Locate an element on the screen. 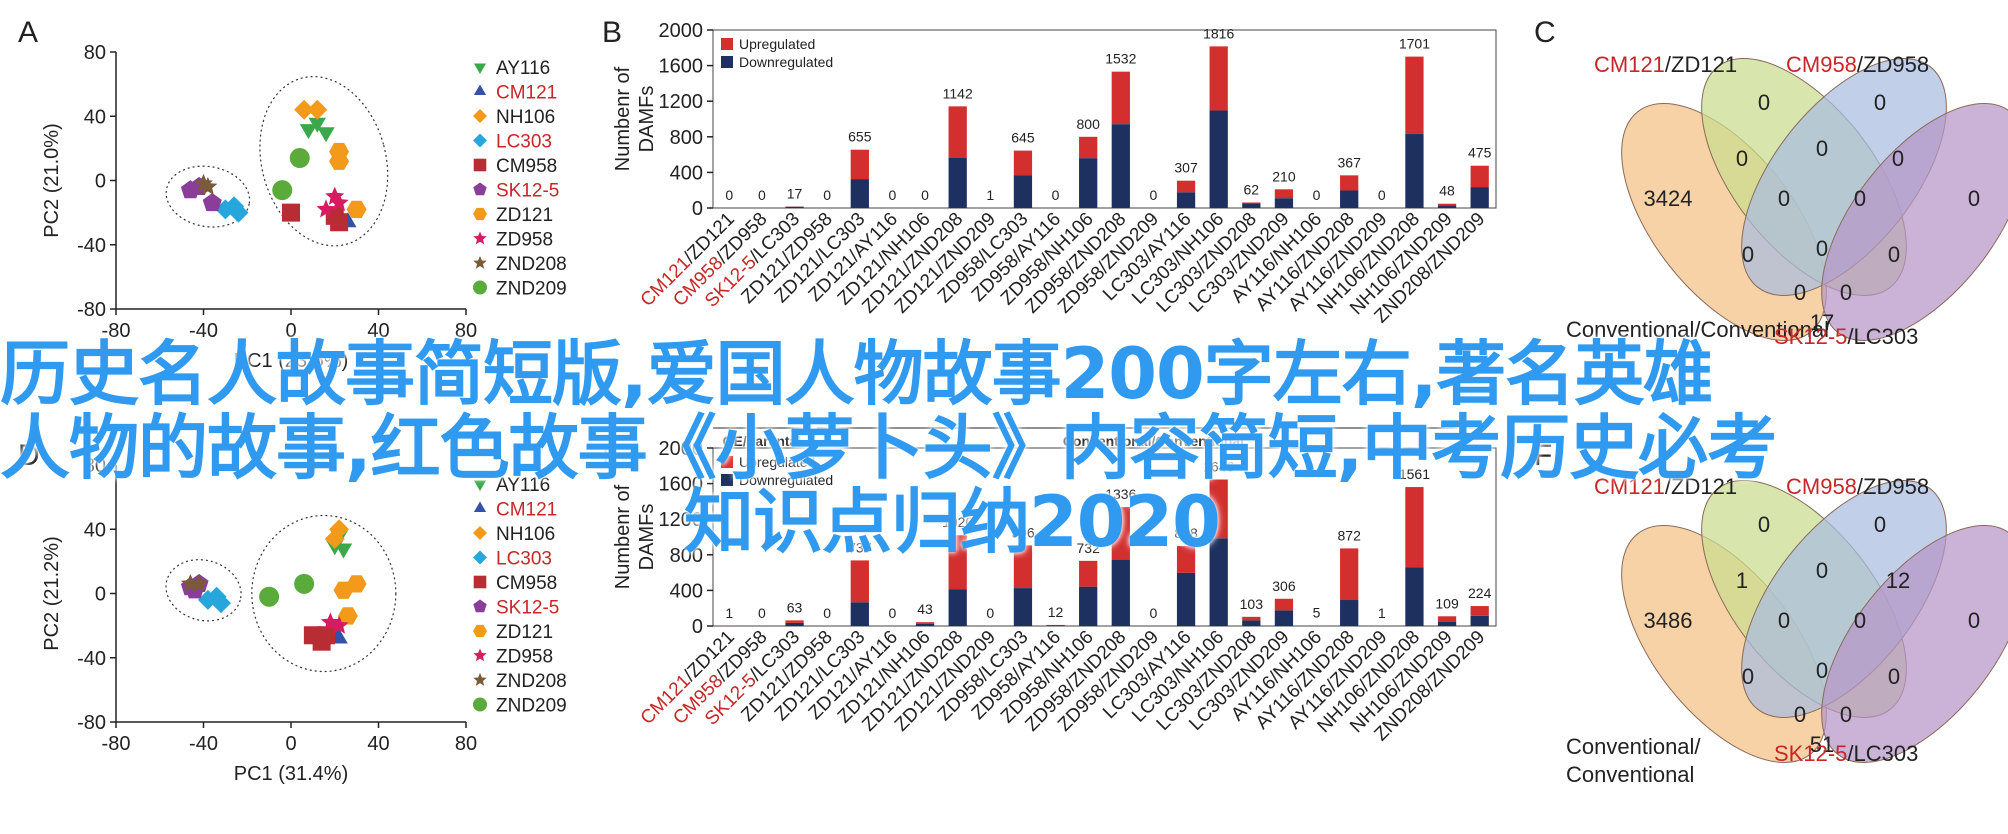  y-tick-label: 1200 is located at coordinates (681, 102).